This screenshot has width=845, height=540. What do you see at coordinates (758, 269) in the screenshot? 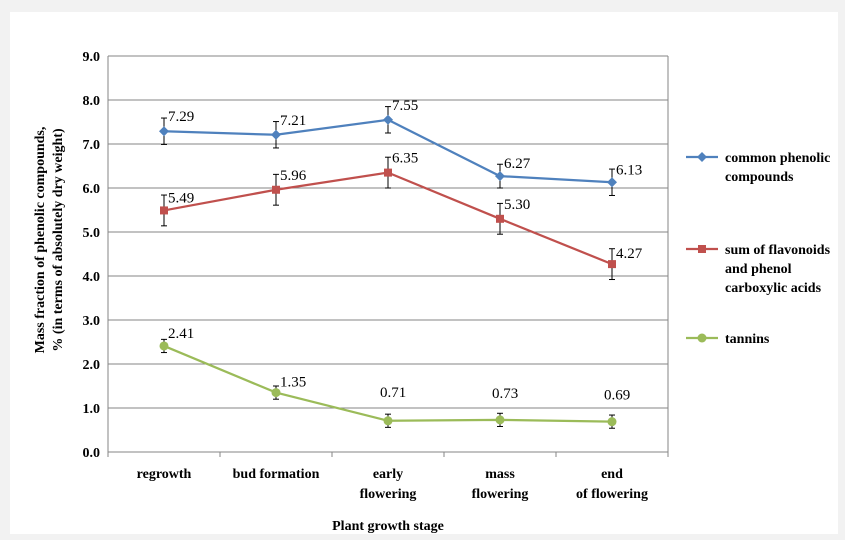
I see `legend-label: and phenol` at bounding box center [758, 269].